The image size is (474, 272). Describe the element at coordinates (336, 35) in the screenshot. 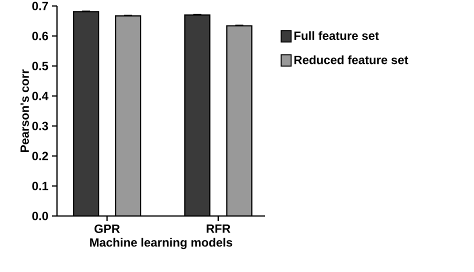

I see `legend-label: Full feature set` at that location.